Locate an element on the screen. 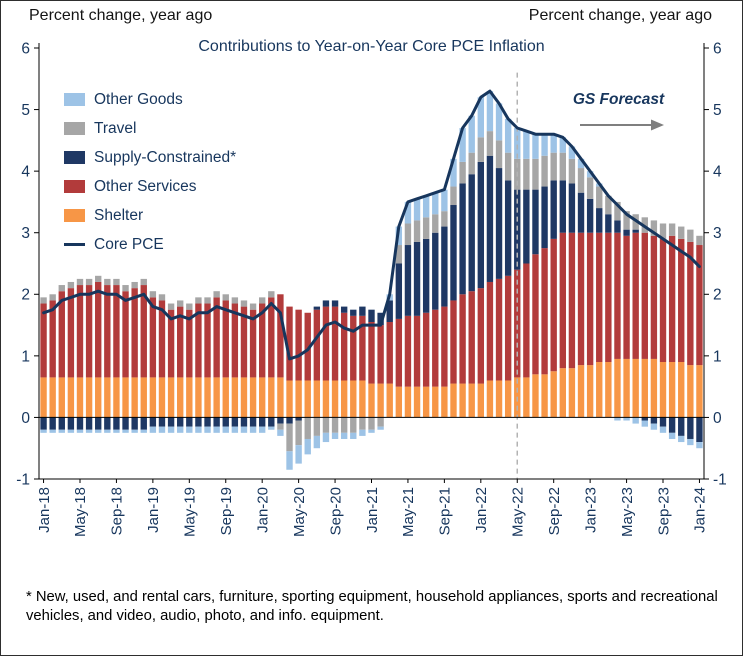  x-tick-label: Jan-18 is located at coordinates (44, 510).